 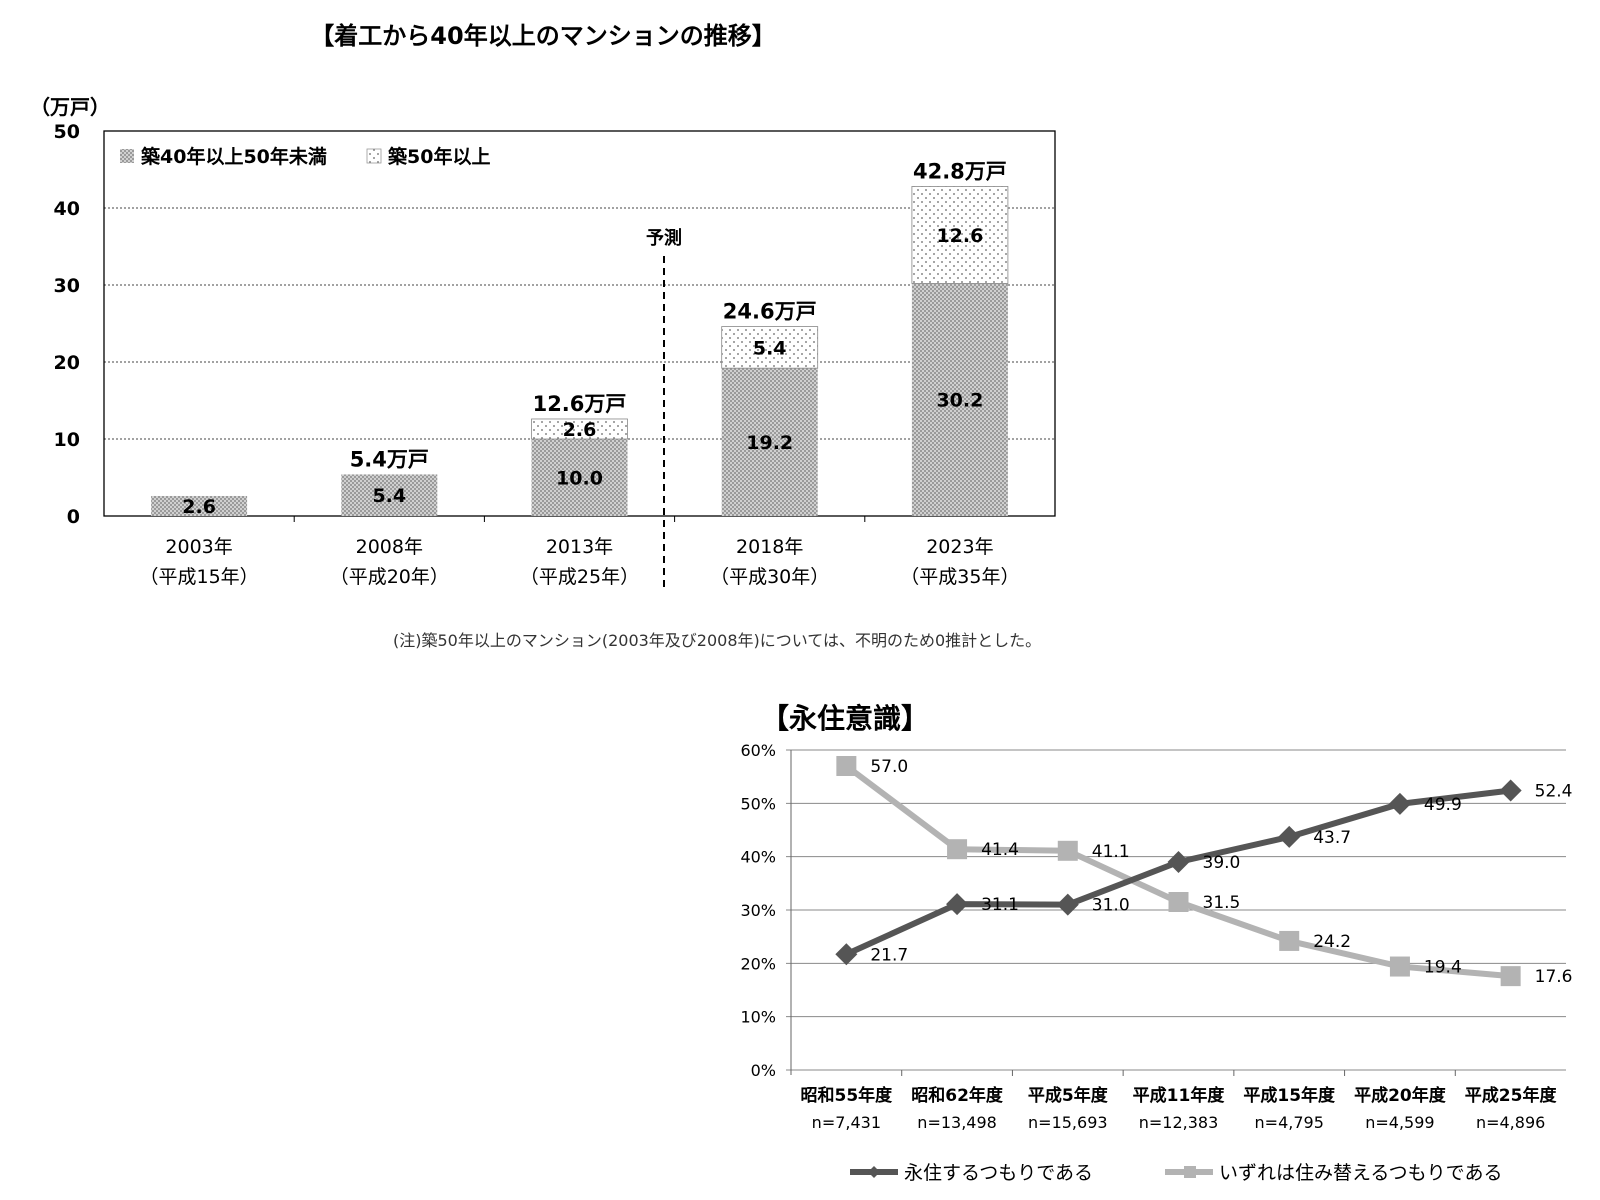 I want to click on value-label-move: 41.1, so click(x=1111, y=852).